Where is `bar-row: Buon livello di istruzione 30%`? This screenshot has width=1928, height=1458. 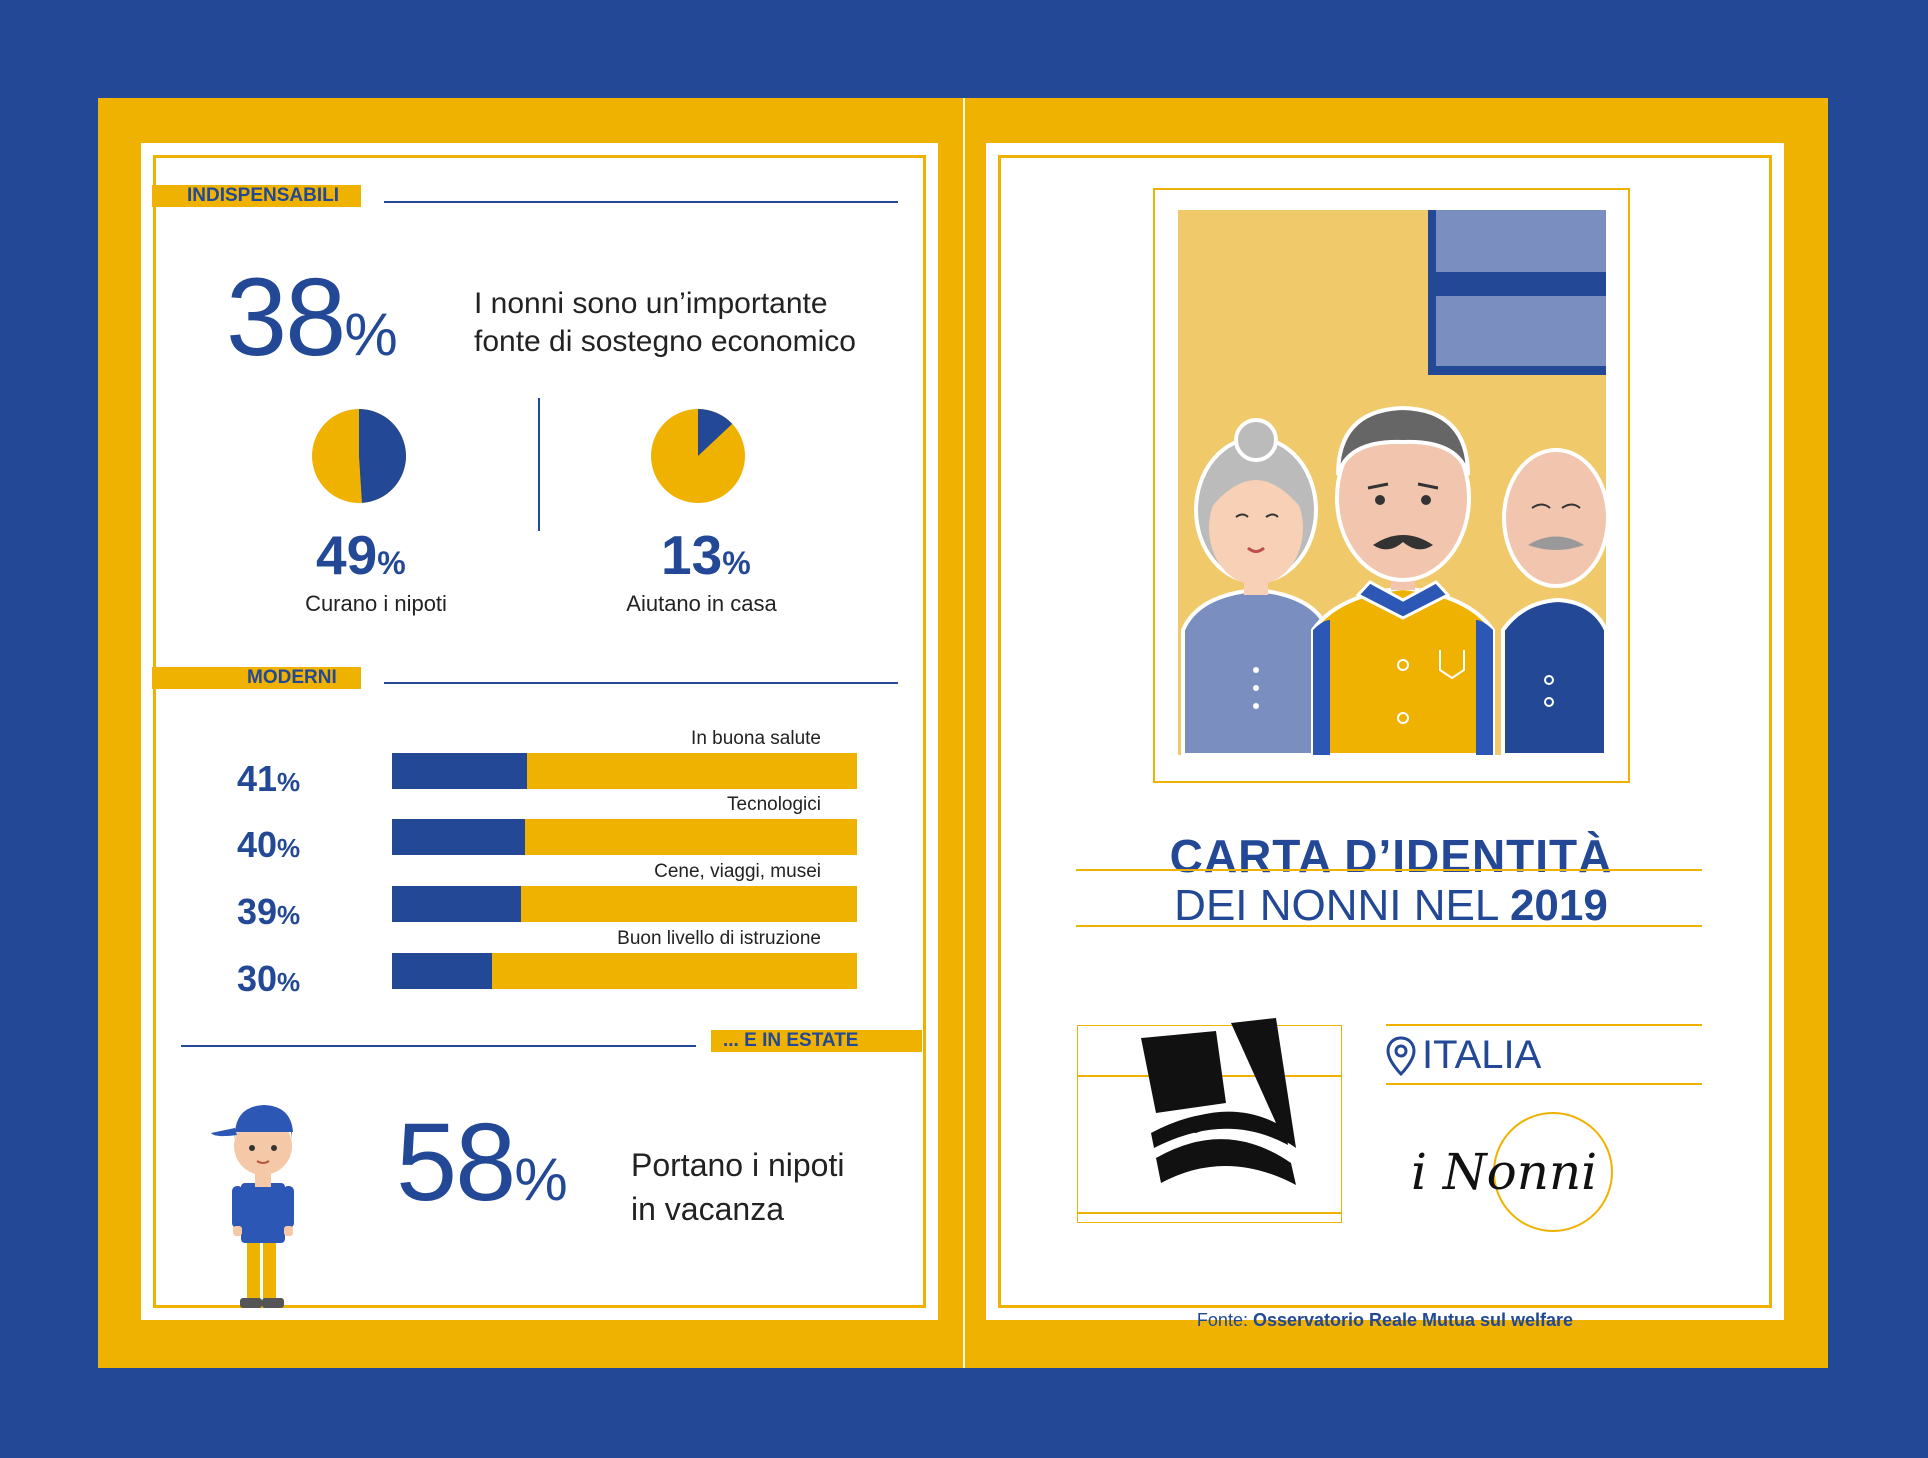
bar-row: Buon livello di istruzione 30% is located at coordinates (541, 963).